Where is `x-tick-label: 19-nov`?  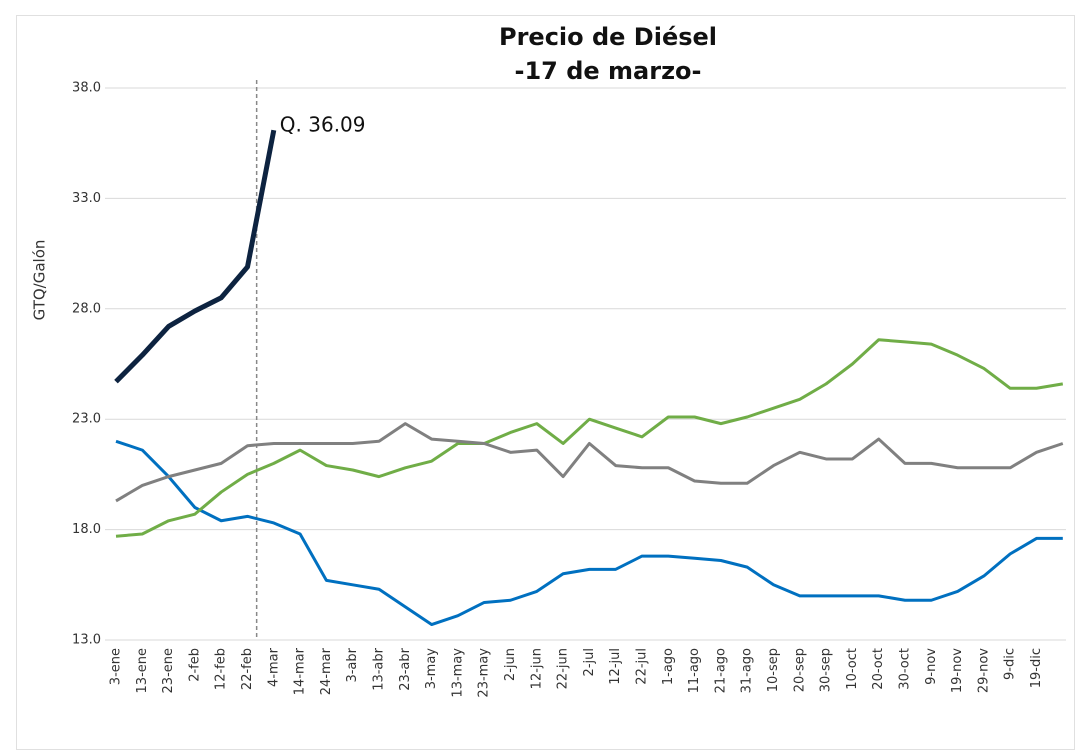
x-tick-label: 19-nov is located at coordinates (957, 670).